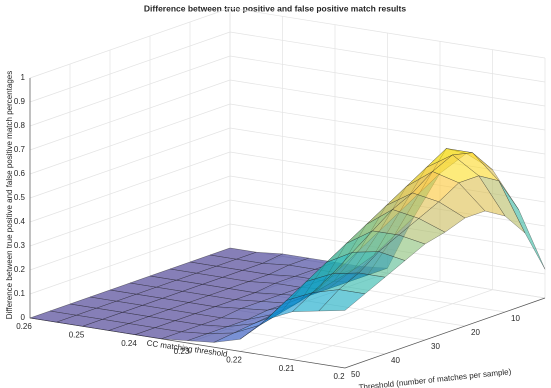  What do you see at coordinates (20, 173) in the screenshot?
I see `z-tick-label: 0.6` at bounding box center [20, 173].